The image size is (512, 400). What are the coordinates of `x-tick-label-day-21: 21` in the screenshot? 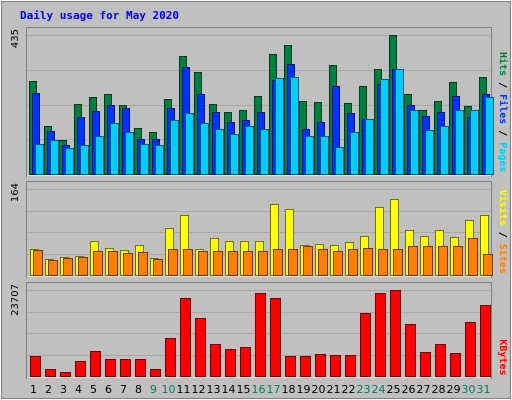 It's located at (334, 389).